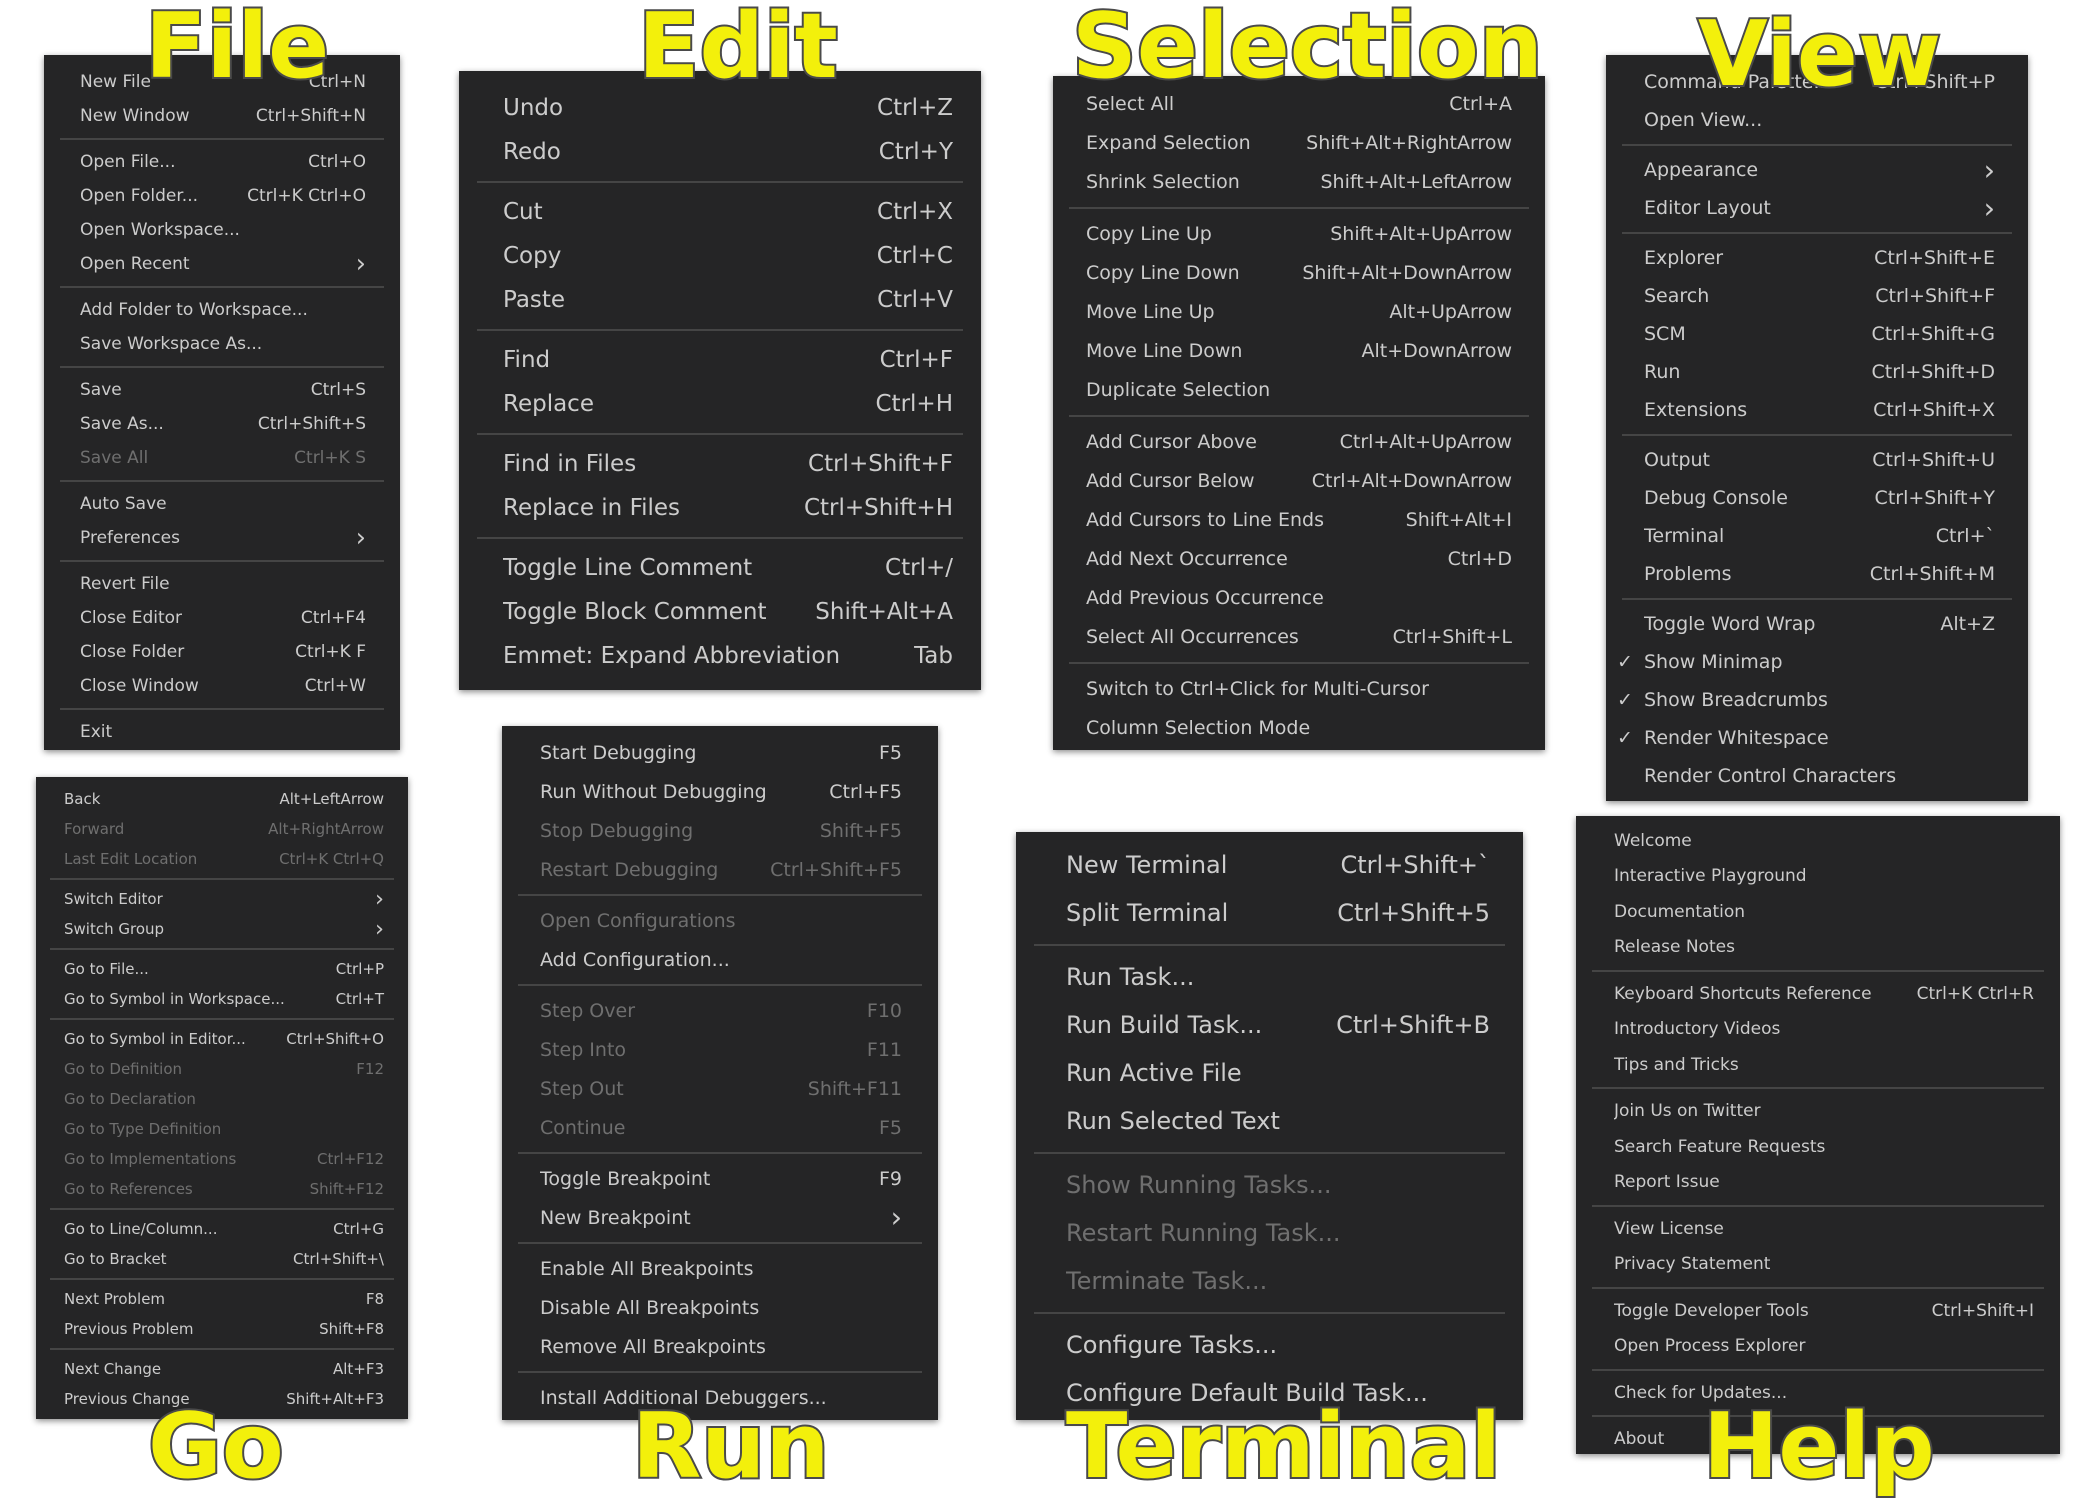 This screenshot has height=1500, width=2100. I want to click on menu-item-save-as: Save As... Ctrl+Shift+S, so click(222, 424).